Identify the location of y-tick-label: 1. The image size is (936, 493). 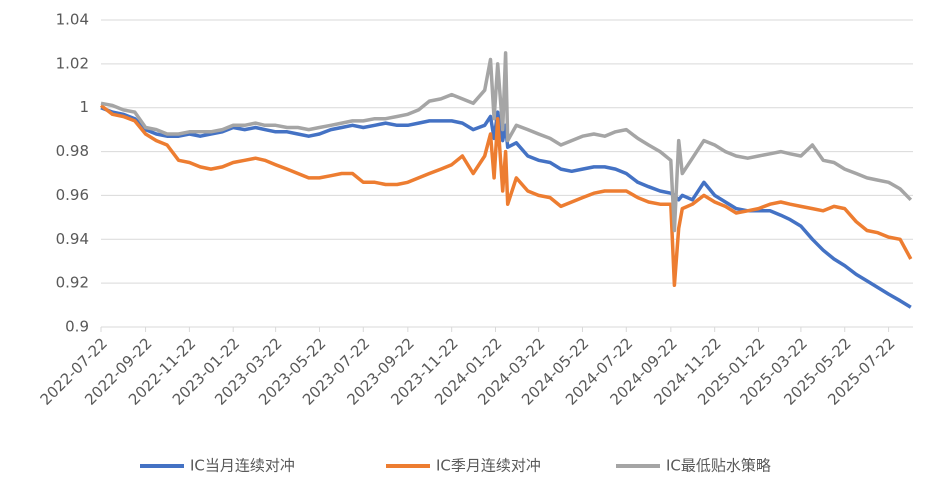
(84, 107).